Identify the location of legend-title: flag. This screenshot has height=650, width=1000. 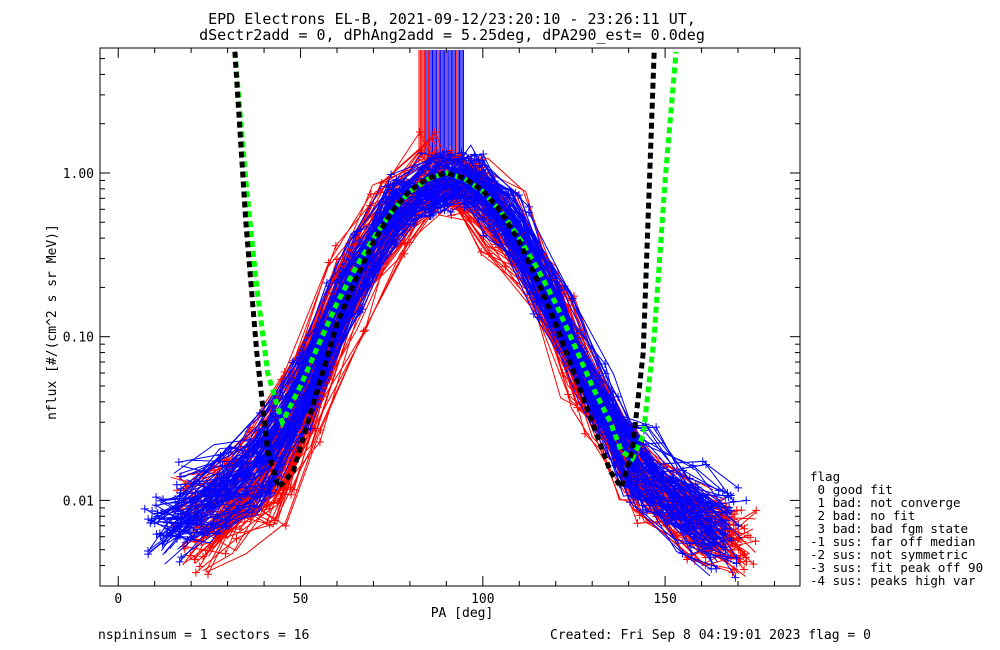
(825, 476).